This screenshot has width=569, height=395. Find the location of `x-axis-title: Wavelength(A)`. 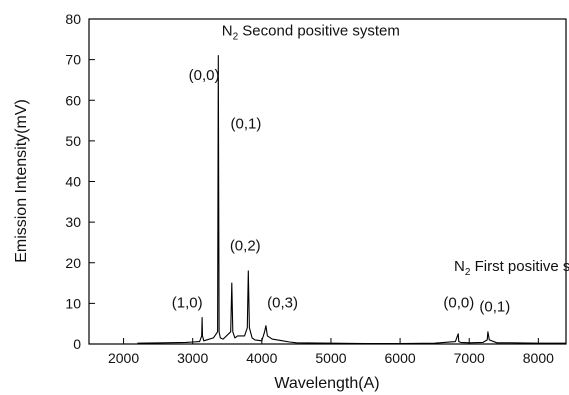

x-axis-title: Wavelength(A) is located at coordinates (326, 383).